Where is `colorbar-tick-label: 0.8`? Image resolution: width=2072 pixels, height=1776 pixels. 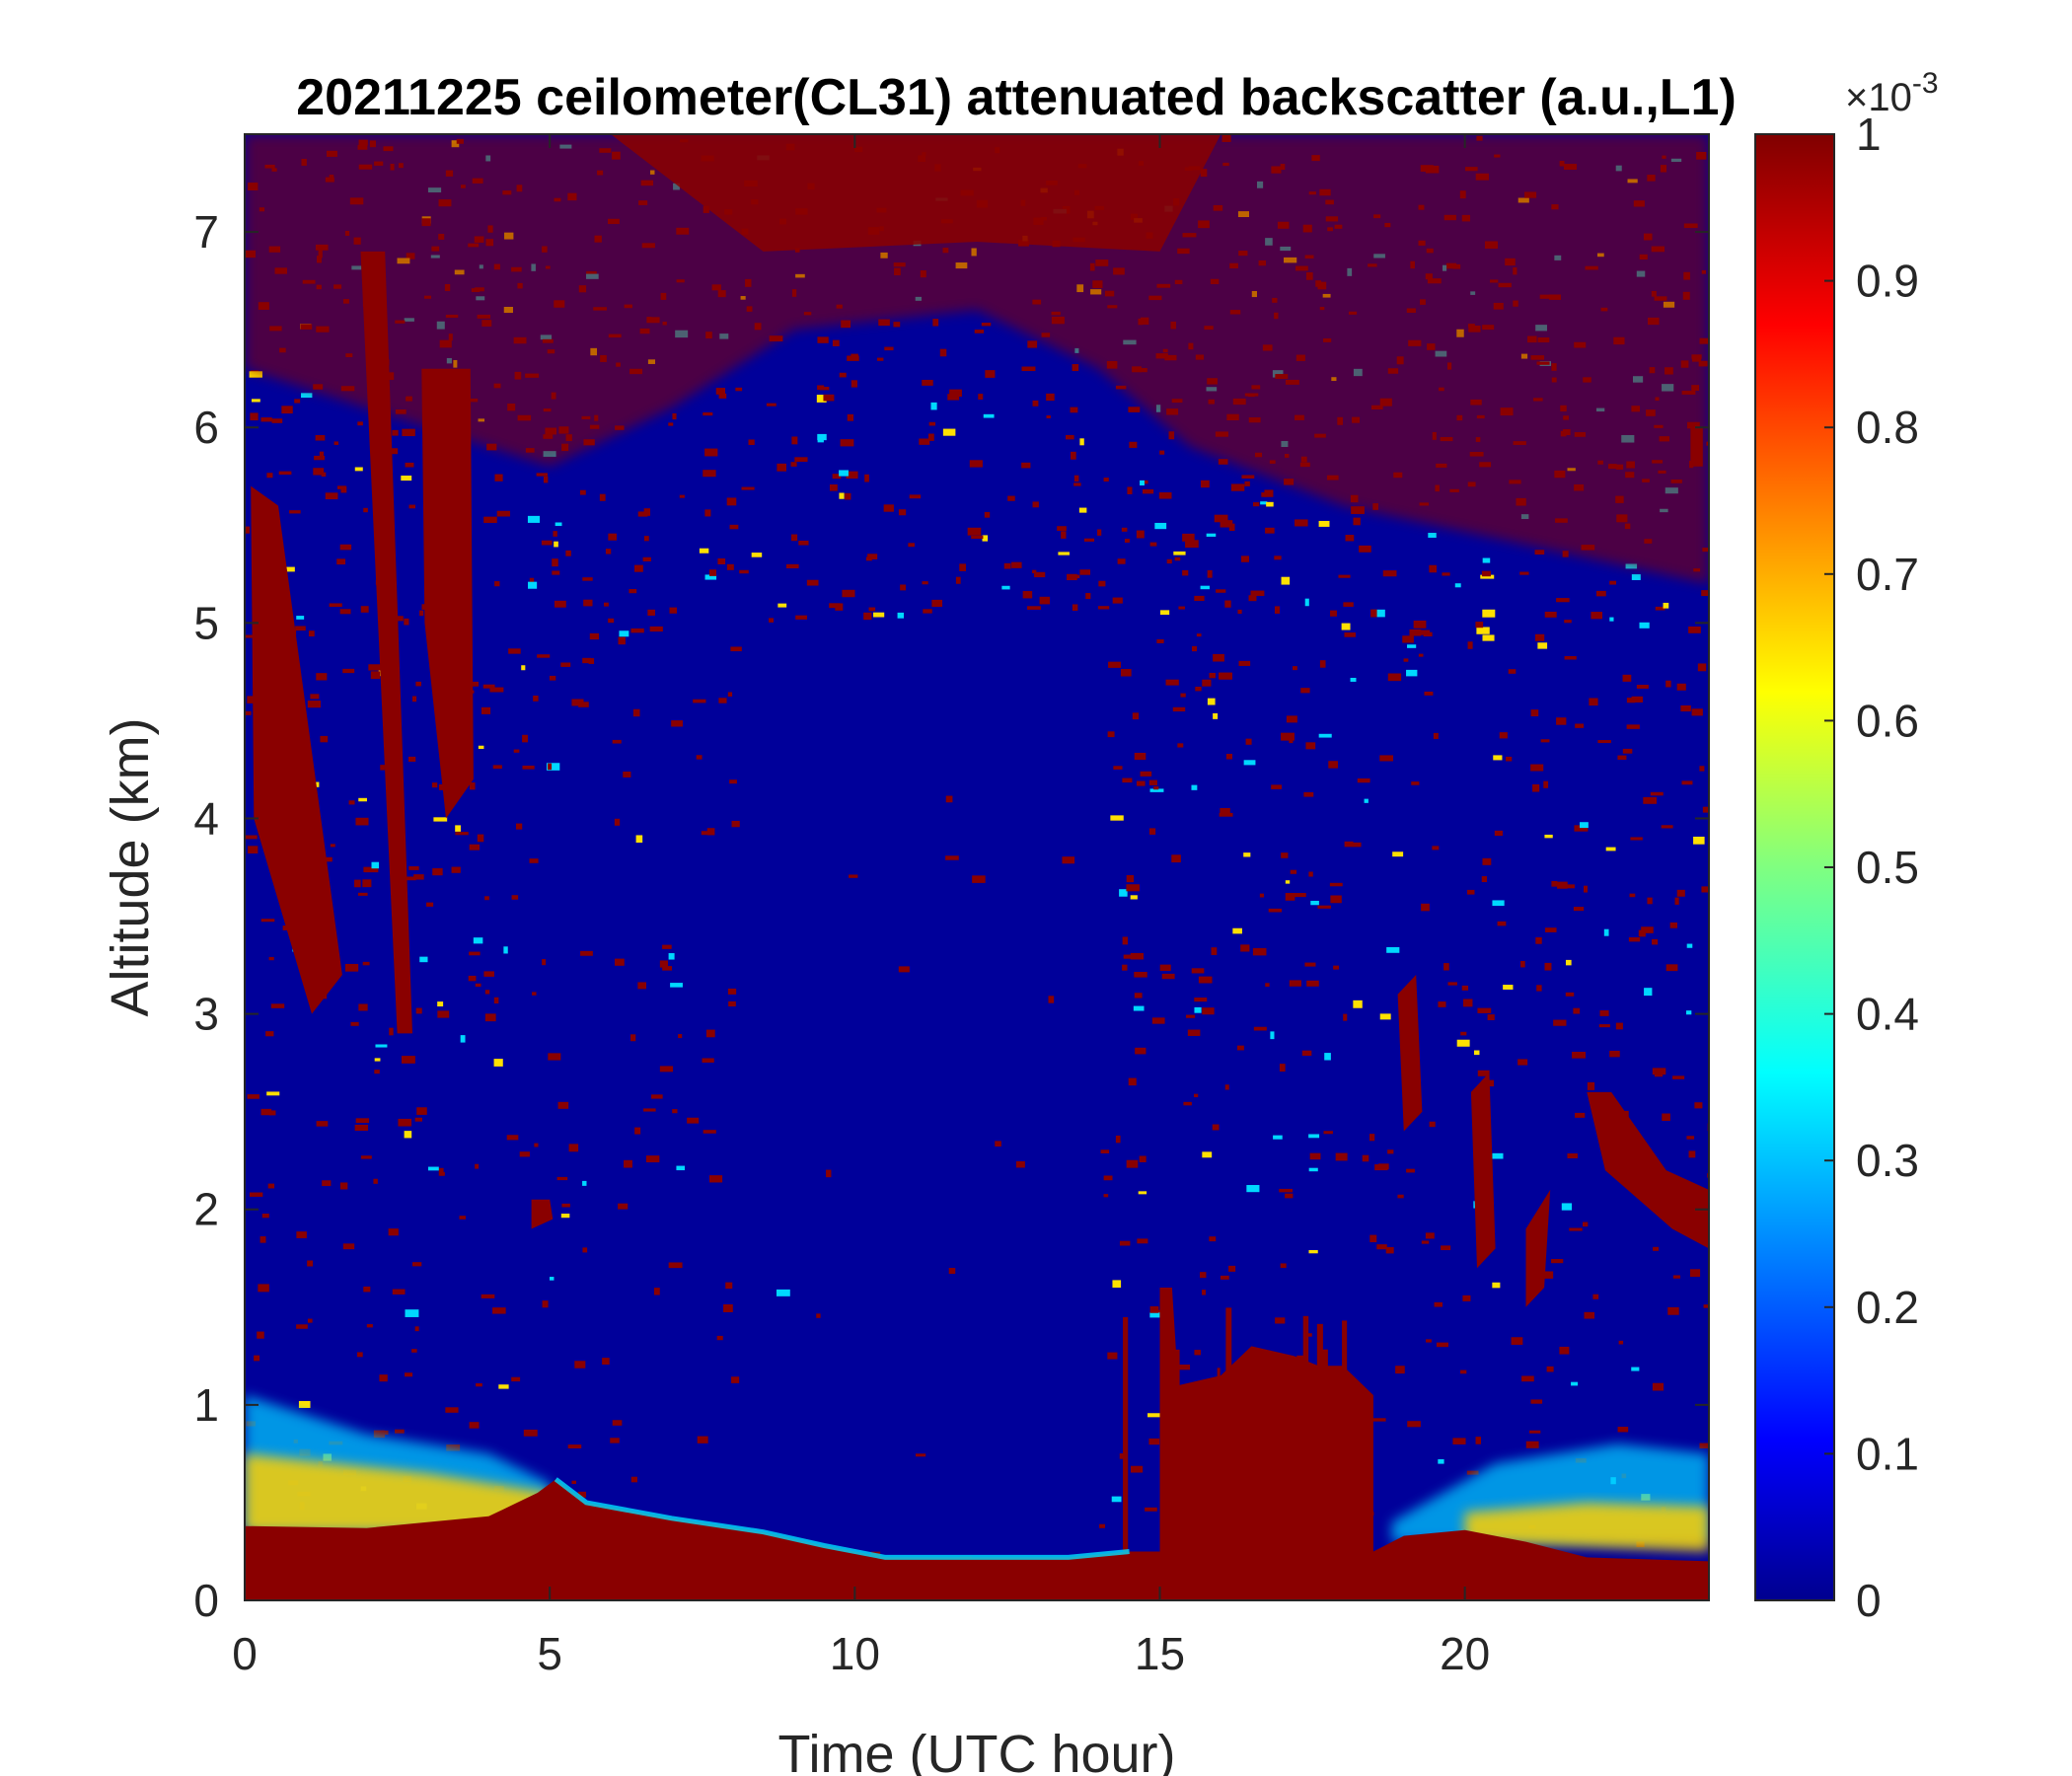 colorbar-tick-label: 0.8 is located at coordinates (1888, 428).